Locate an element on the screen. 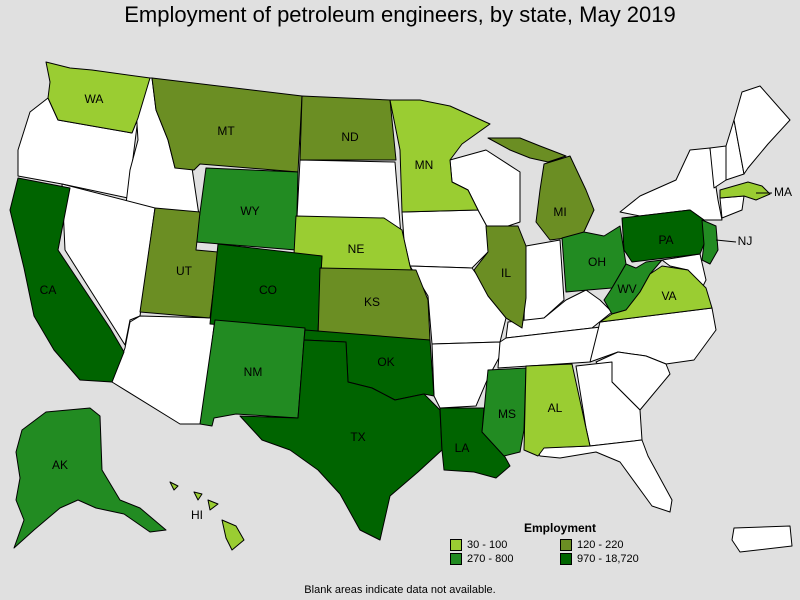  label-ok: OK is located at coordinates (385, 362).